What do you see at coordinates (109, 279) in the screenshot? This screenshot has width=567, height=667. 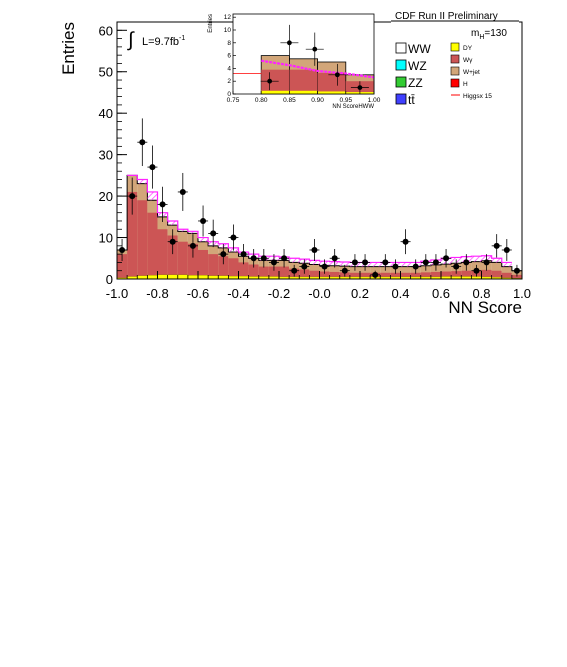 I see `y-tick-label: 0` at bounding box center [109, 279].